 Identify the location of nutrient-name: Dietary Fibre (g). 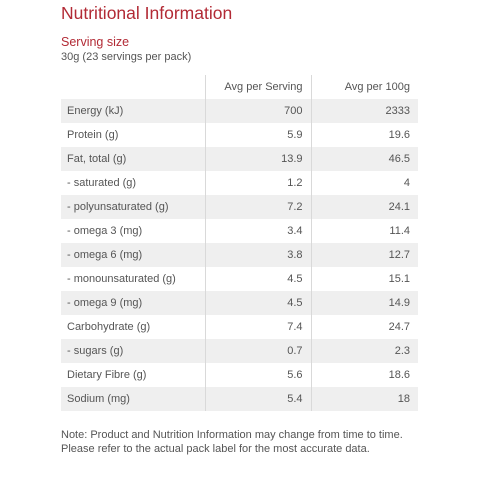
(107, 375).